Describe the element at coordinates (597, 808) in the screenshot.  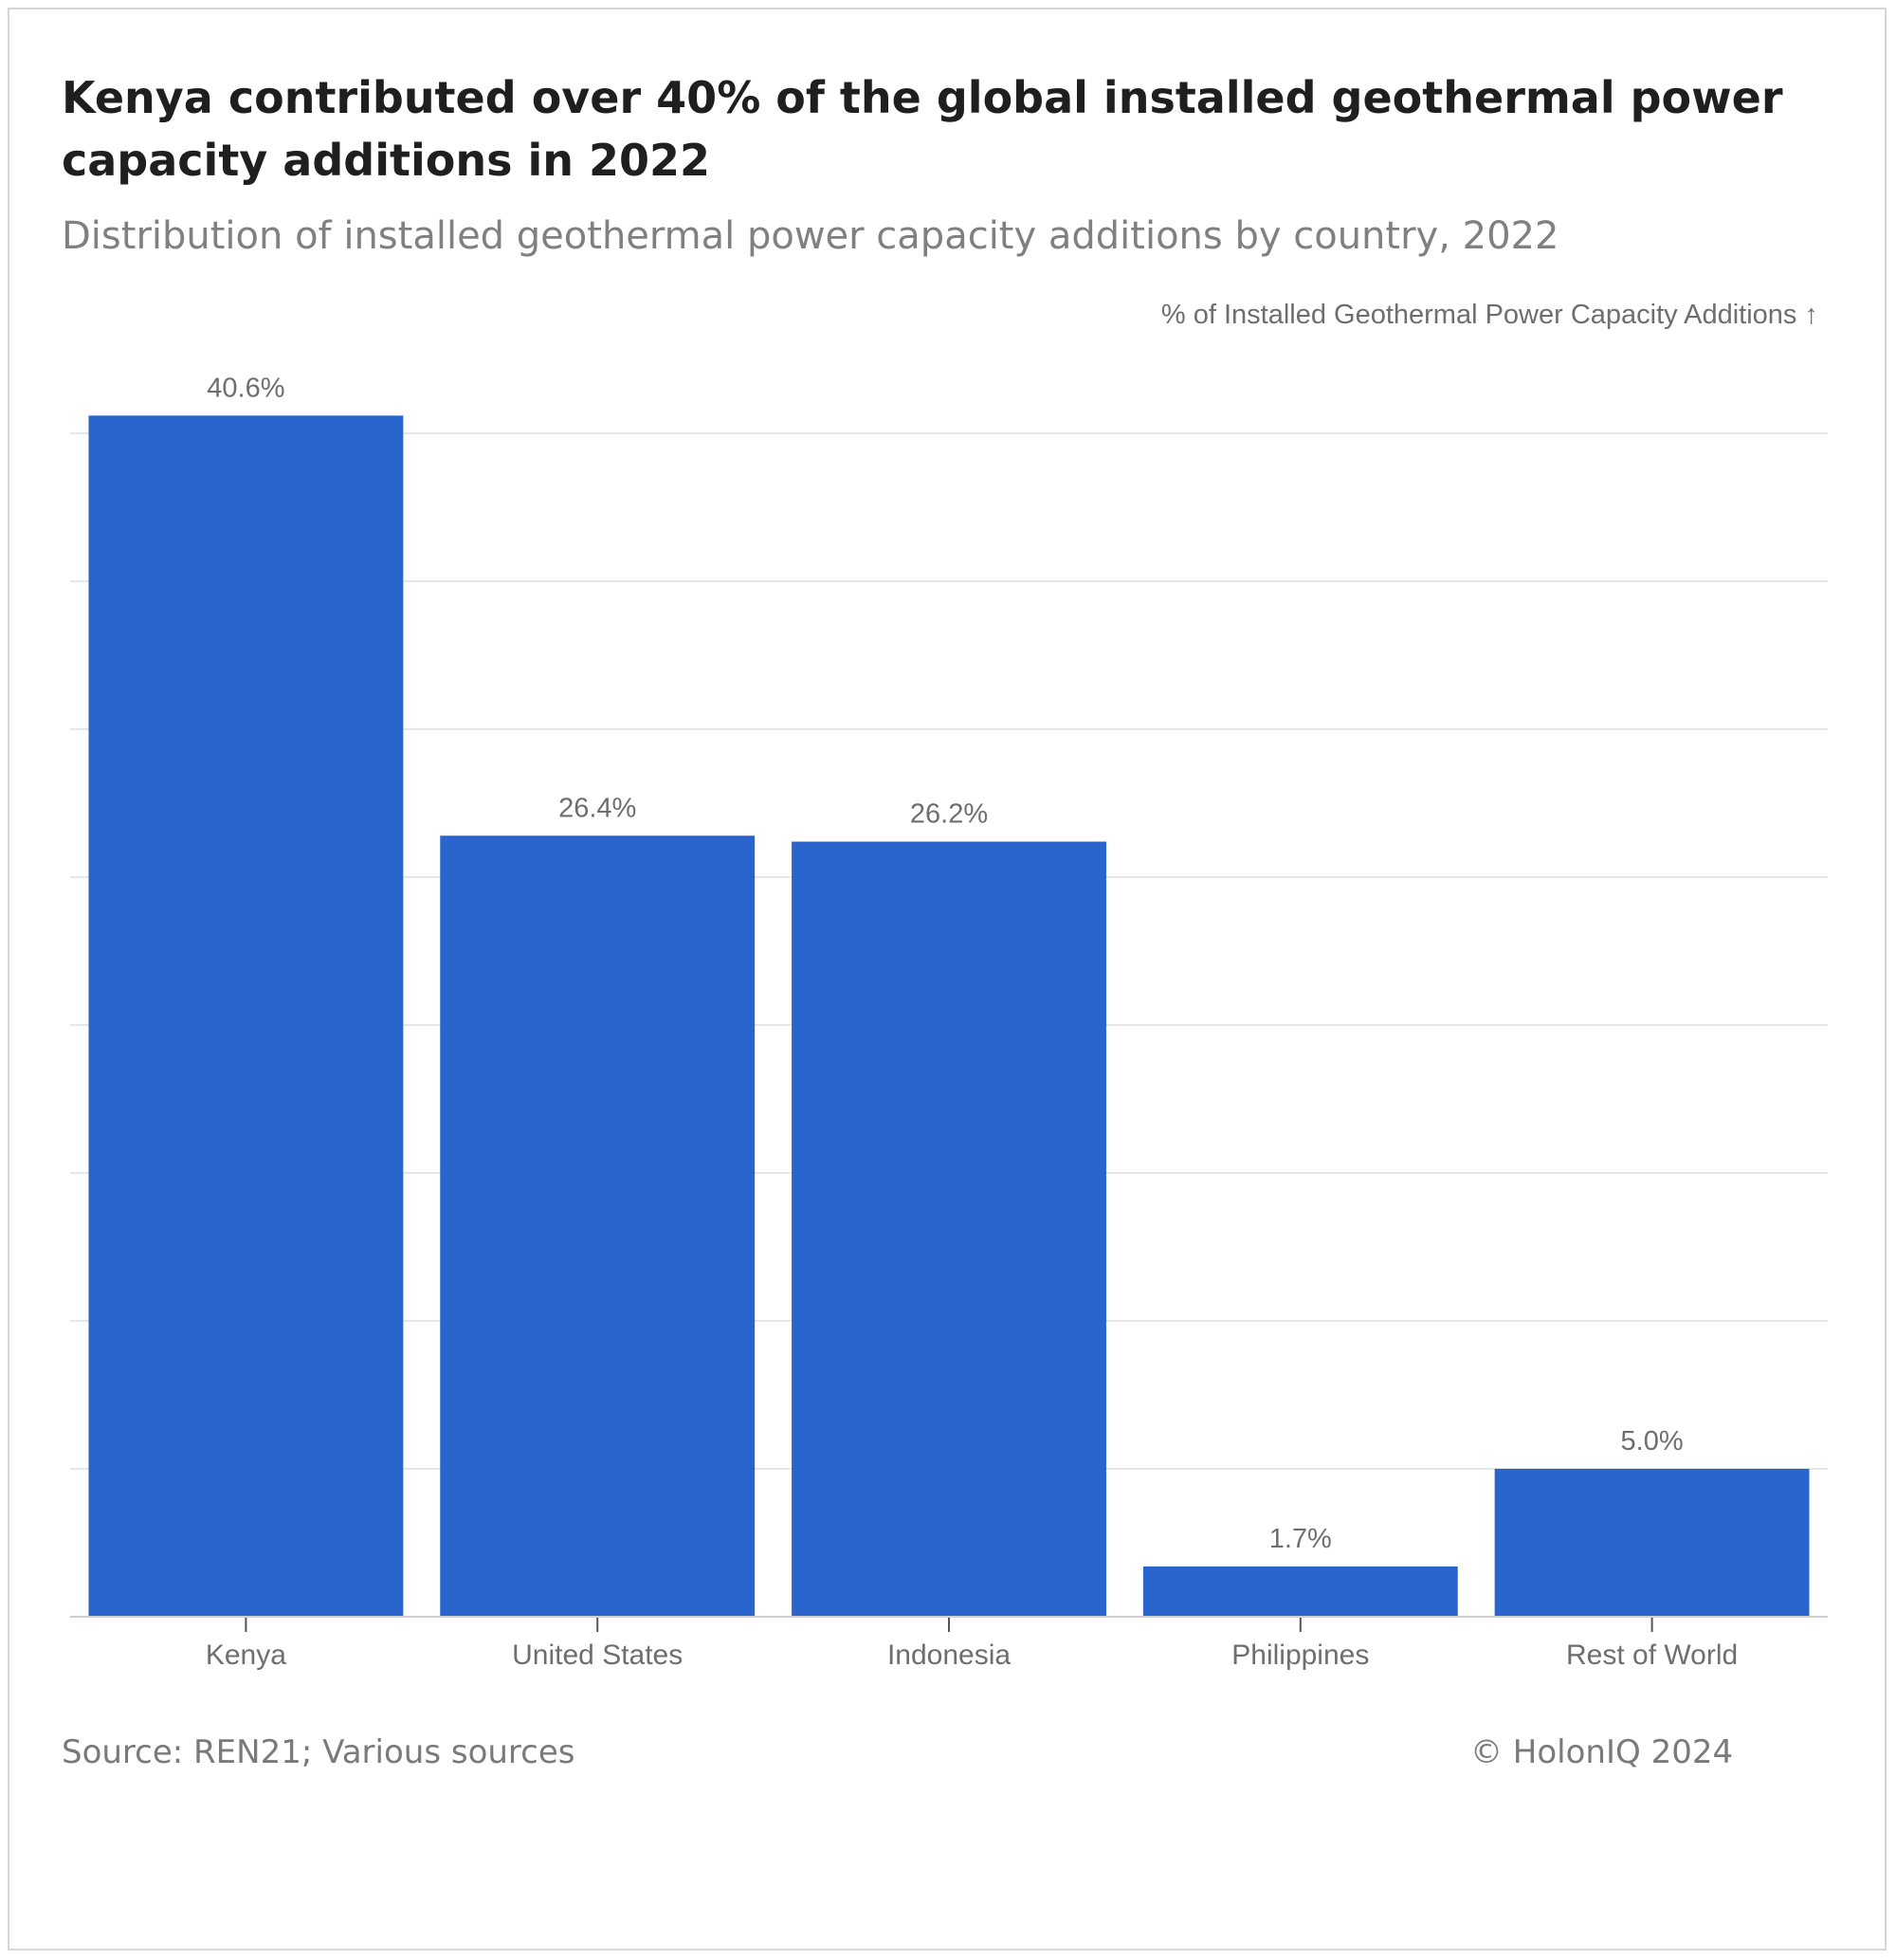
I see `bar-label-united-states: 26.4%` at that location.